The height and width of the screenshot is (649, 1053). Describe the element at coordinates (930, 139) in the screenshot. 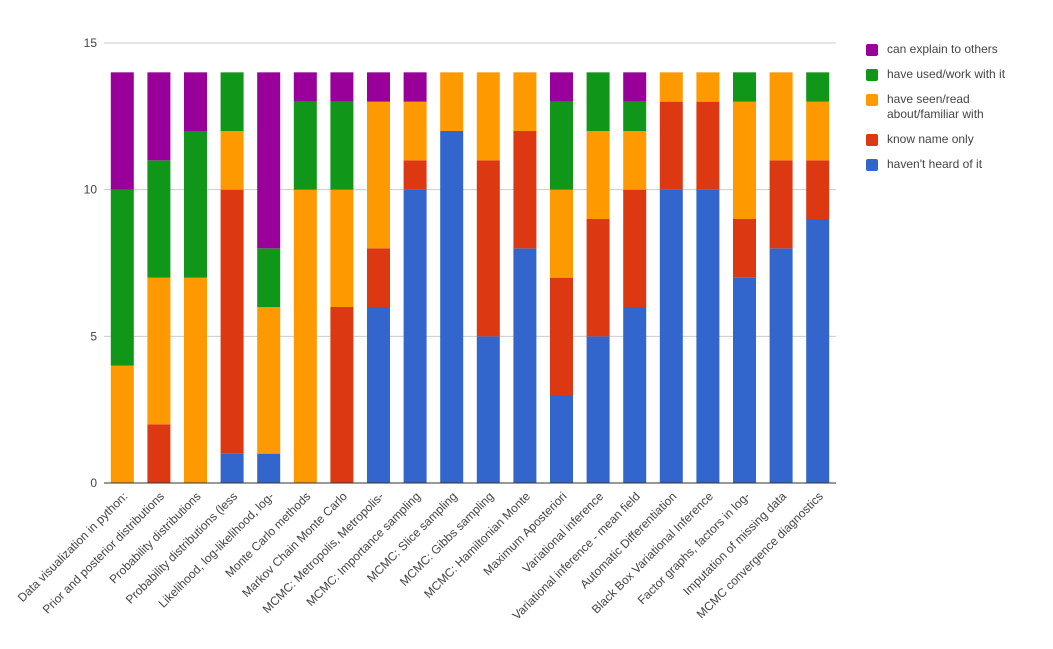

I see `legend-label: know name only` at that location.